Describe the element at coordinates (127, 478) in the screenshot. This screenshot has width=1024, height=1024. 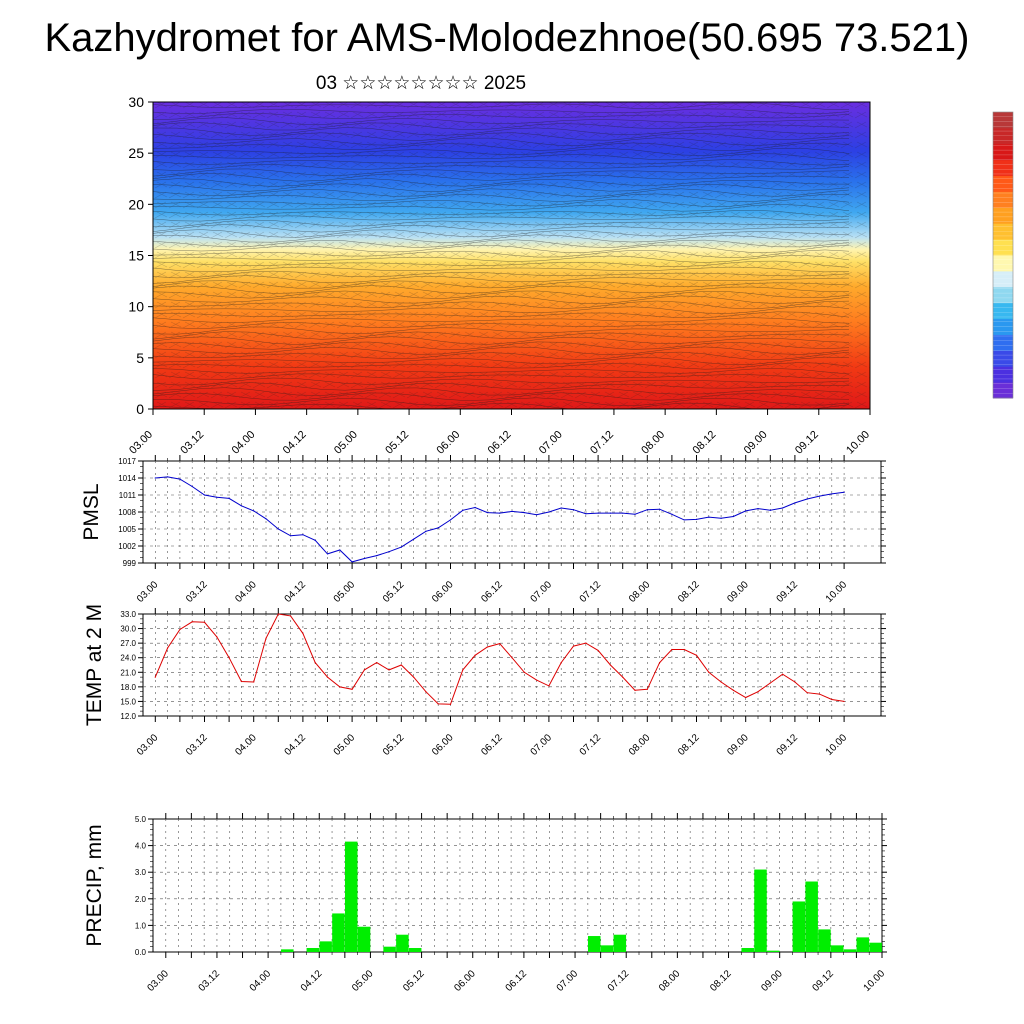
I see `y-tick-label: 1014` at that location.